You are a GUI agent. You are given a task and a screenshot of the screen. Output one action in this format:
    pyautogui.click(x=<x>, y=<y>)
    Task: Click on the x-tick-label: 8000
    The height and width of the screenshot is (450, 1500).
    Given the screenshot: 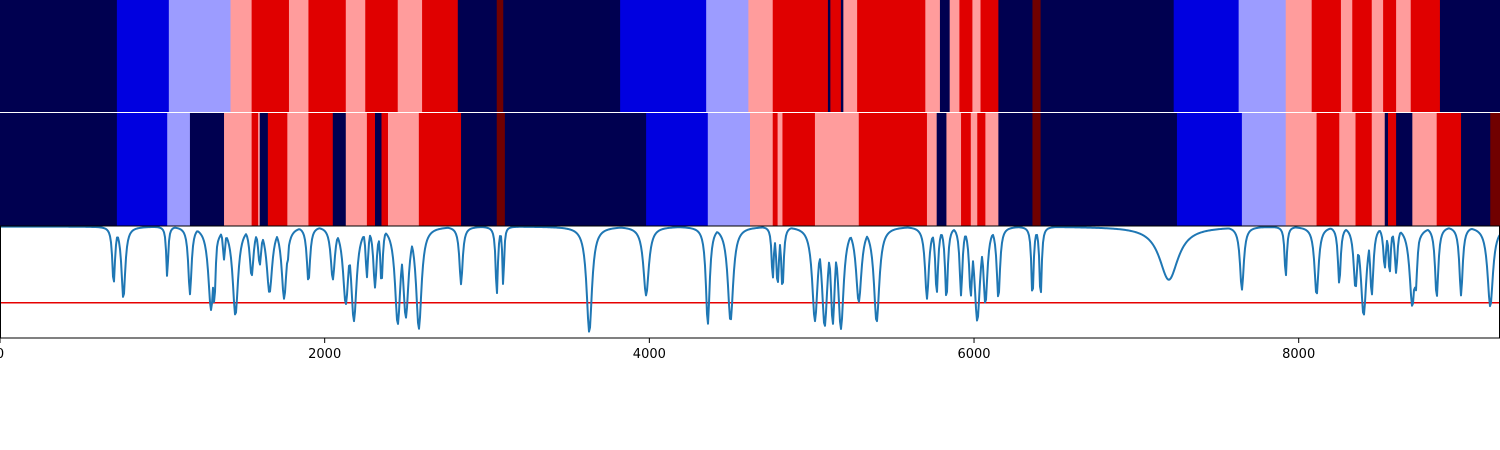 What is the action you would take?
    pyautogui.click(x=1298, y=354)
    